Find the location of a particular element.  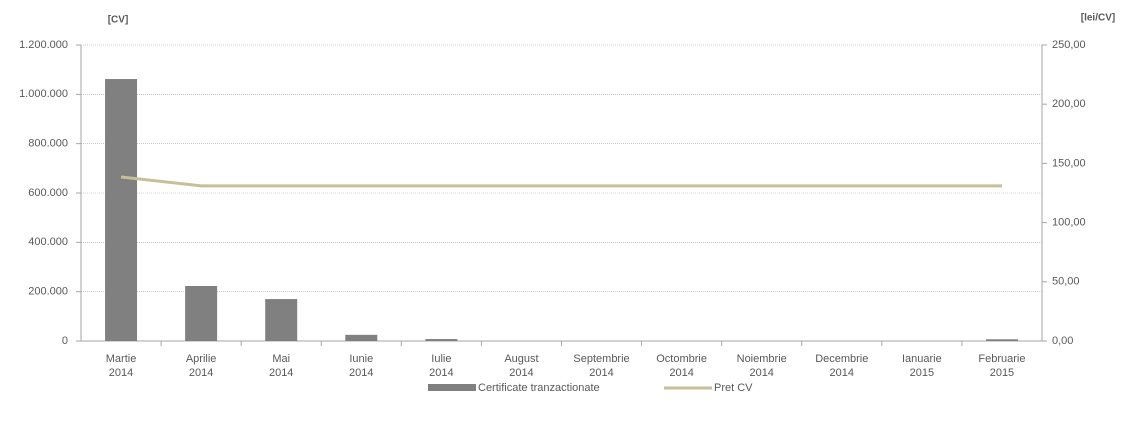

x-tick-label: Ianuarie 2015 is located at coordinates (922, 366).